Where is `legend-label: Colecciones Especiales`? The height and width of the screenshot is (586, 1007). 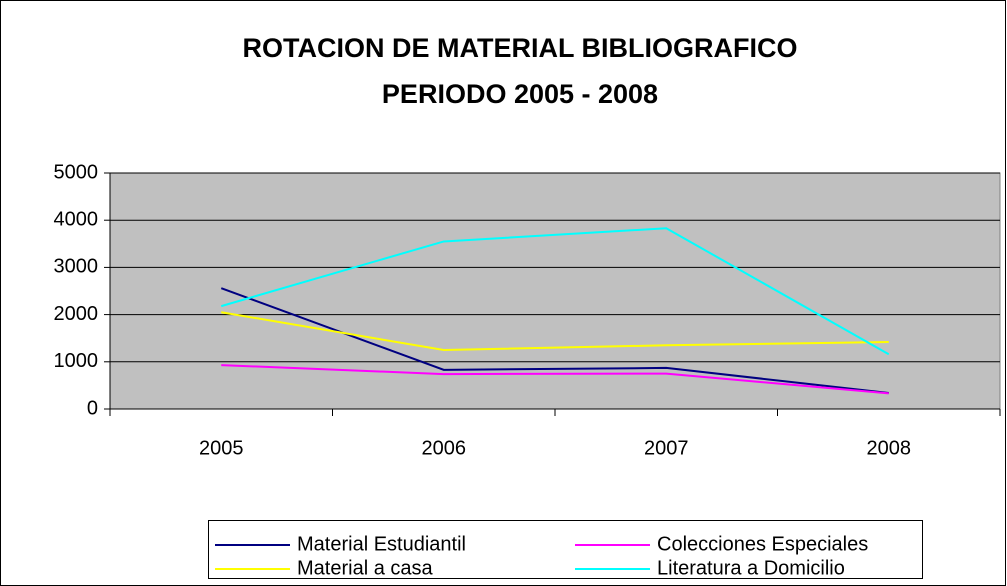
legend-label: Colecciones Especiales is located at coordinates (762, 544).